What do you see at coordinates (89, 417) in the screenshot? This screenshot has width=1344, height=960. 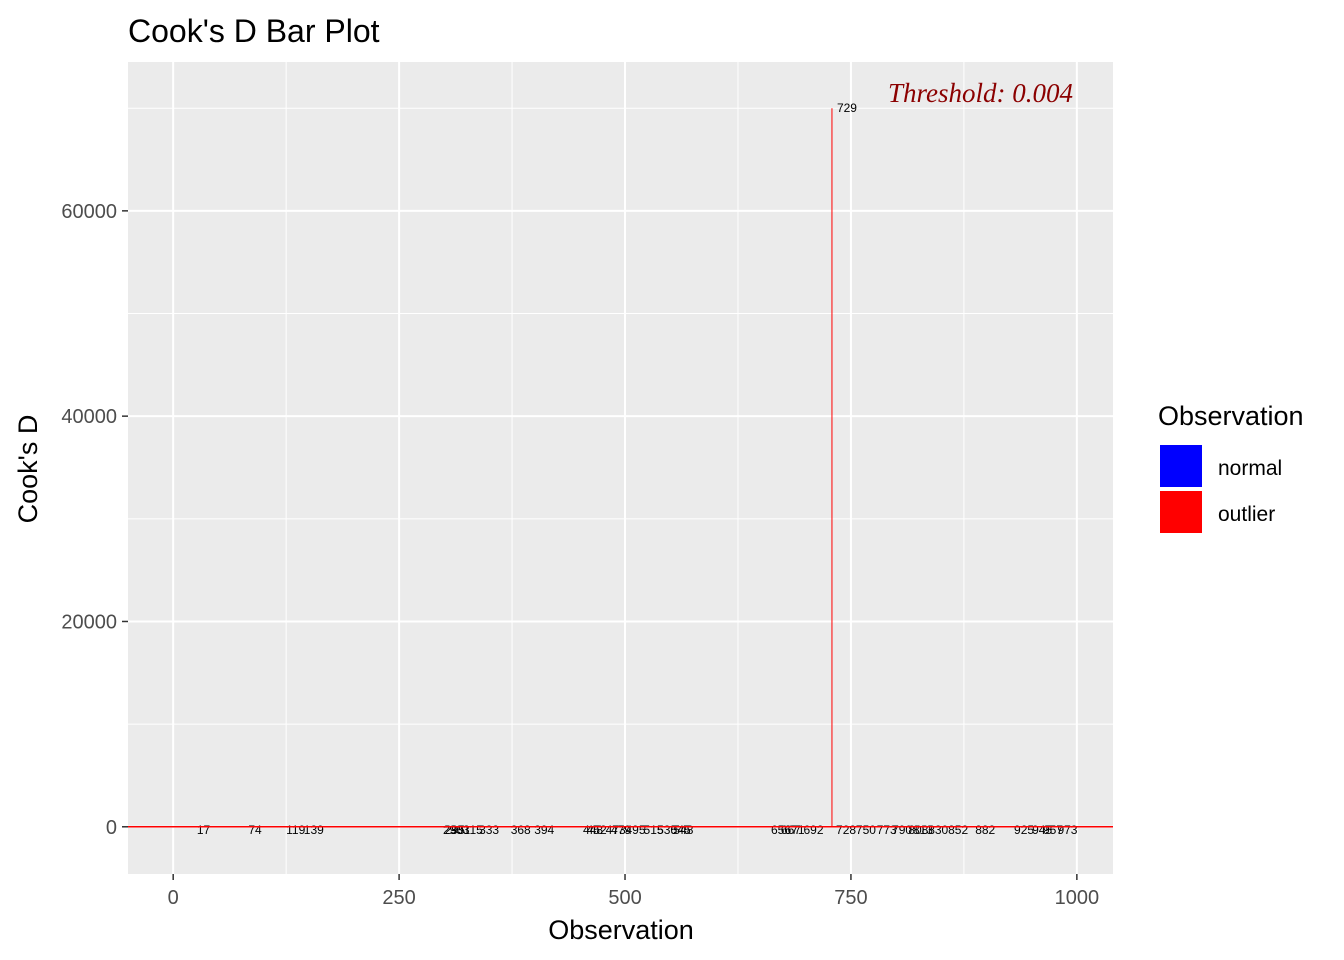 I see `y-tick-label: 40000` at bounding box center [89, 417].